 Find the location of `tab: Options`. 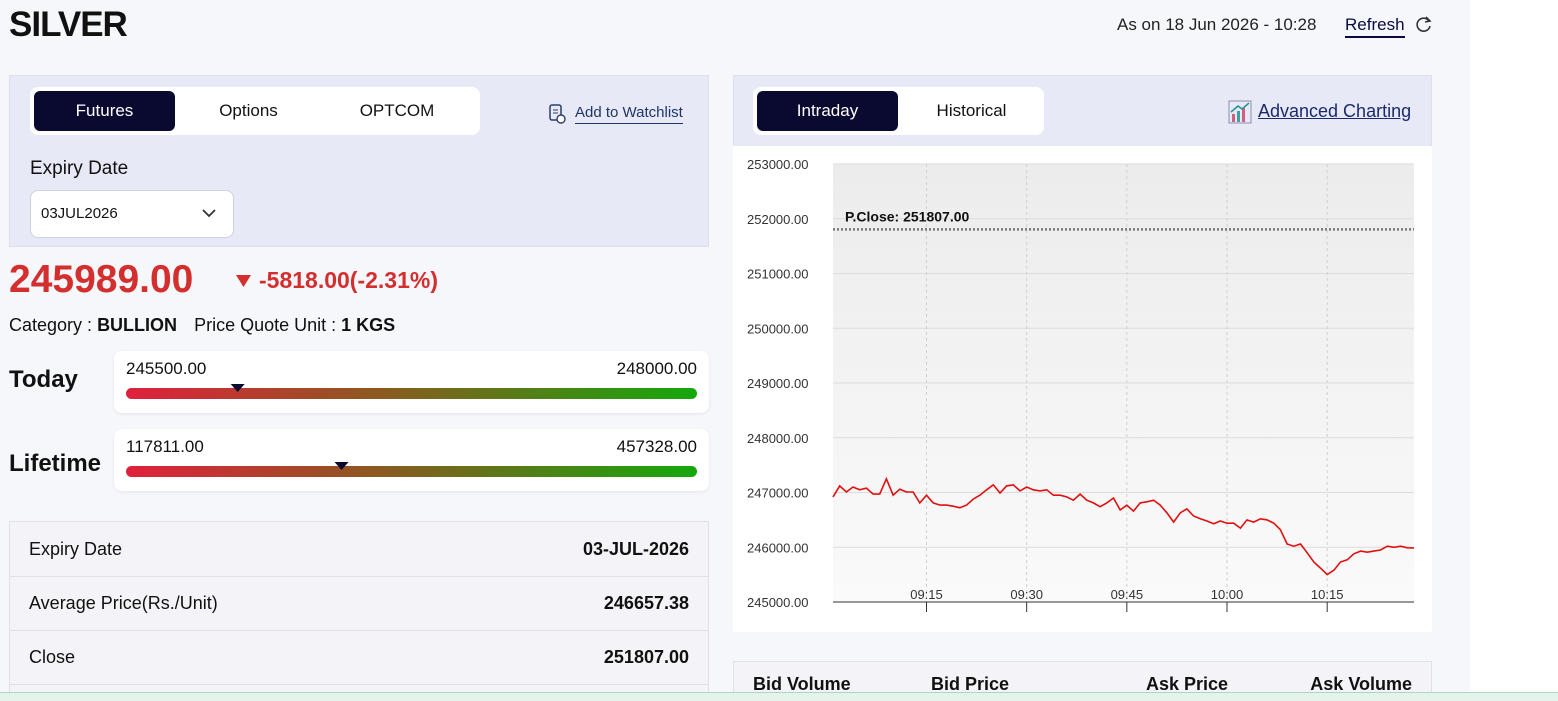

tab: Options is located at coordinates (248, 110).